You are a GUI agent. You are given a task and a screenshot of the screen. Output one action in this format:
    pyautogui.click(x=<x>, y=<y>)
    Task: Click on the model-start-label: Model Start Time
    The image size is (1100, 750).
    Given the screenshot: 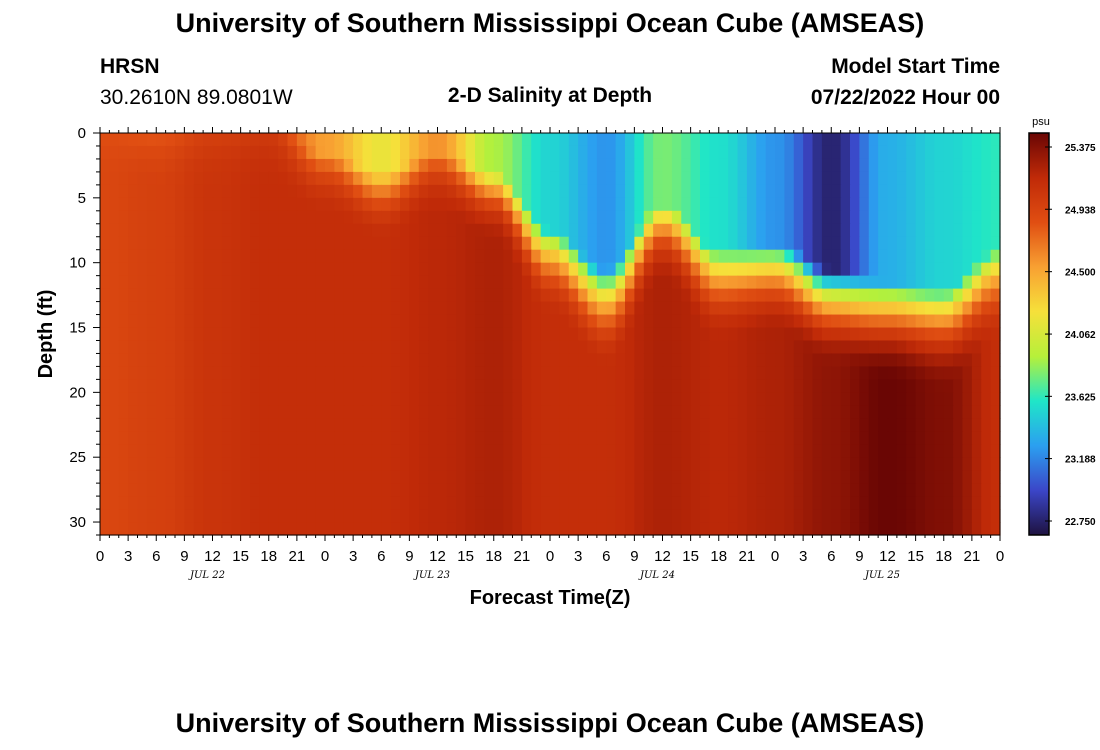 What is the action you would take?
    pyautogui.click(x=915, y=66)
    